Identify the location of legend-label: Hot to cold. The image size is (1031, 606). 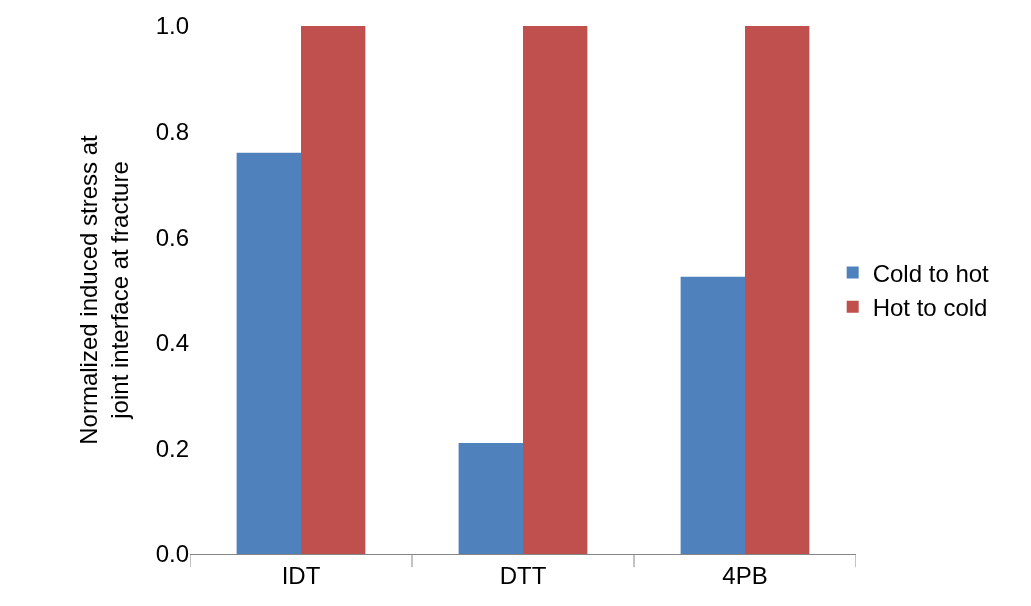
(930, 308).